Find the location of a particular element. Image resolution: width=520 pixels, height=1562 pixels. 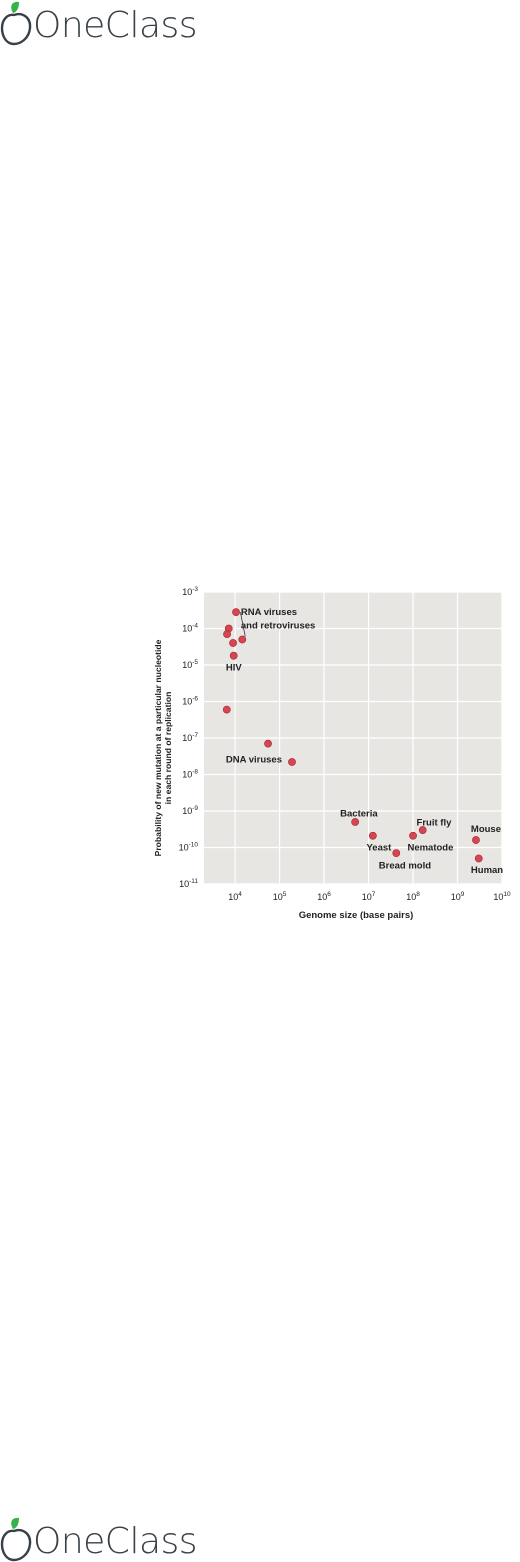

y-tick-label: 10⁻⁸ is located at coordinates (190, 774).